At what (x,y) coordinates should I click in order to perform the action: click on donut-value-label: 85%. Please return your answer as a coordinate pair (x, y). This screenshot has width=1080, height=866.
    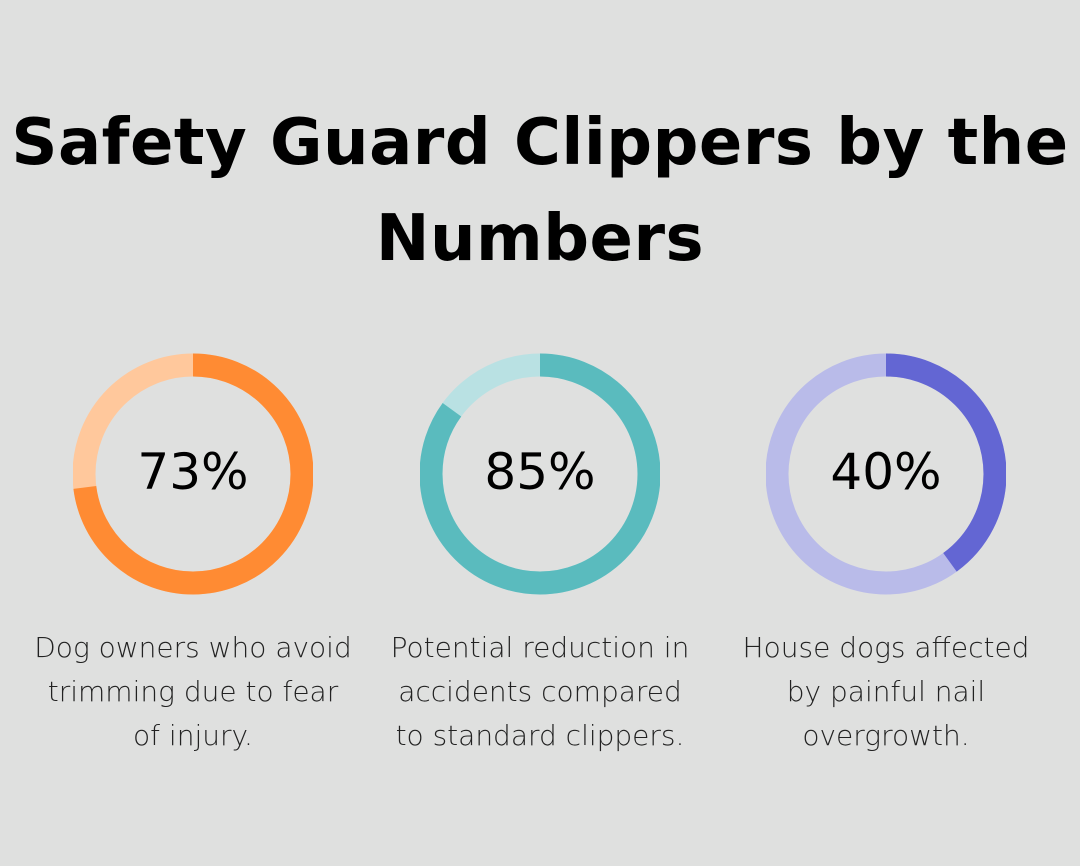
    Looking at the image, I should click on (540, 472).